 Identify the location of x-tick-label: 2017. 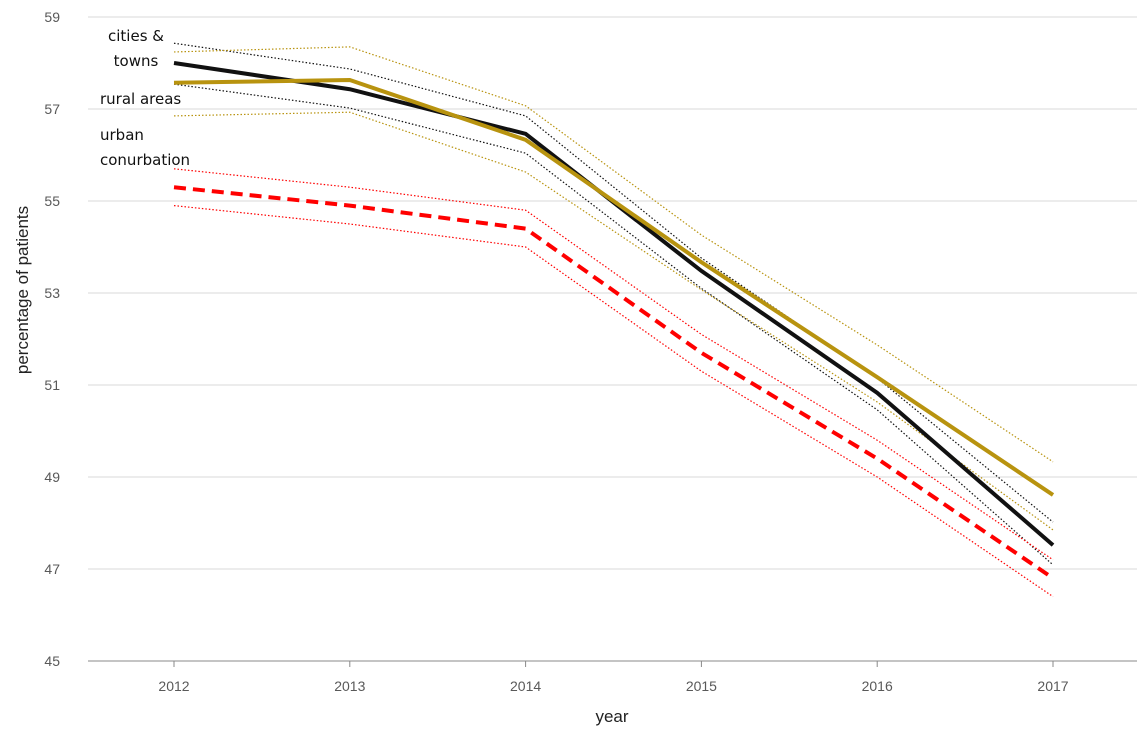
(1052, 686).